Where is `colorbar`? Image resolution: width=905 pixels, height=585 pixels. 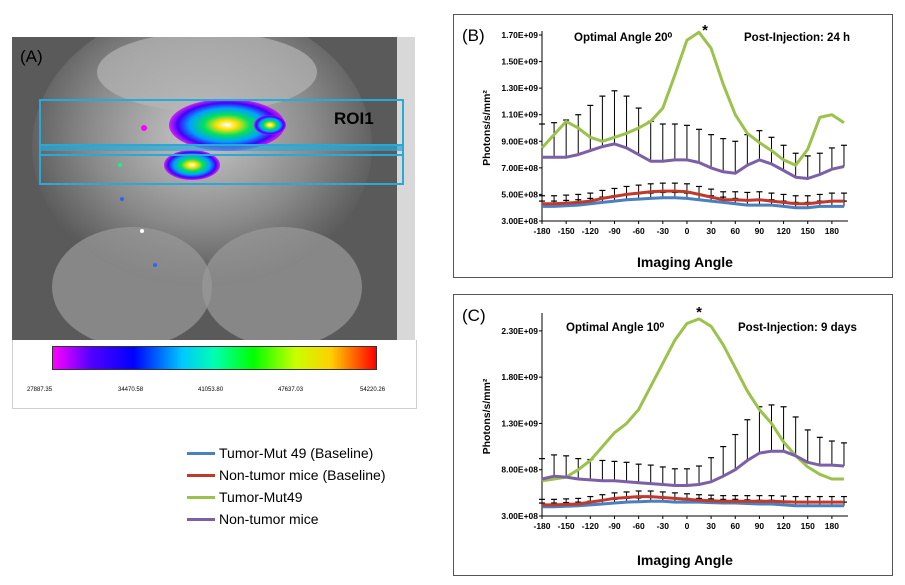
colorbar is located at coordinates (214, 358).